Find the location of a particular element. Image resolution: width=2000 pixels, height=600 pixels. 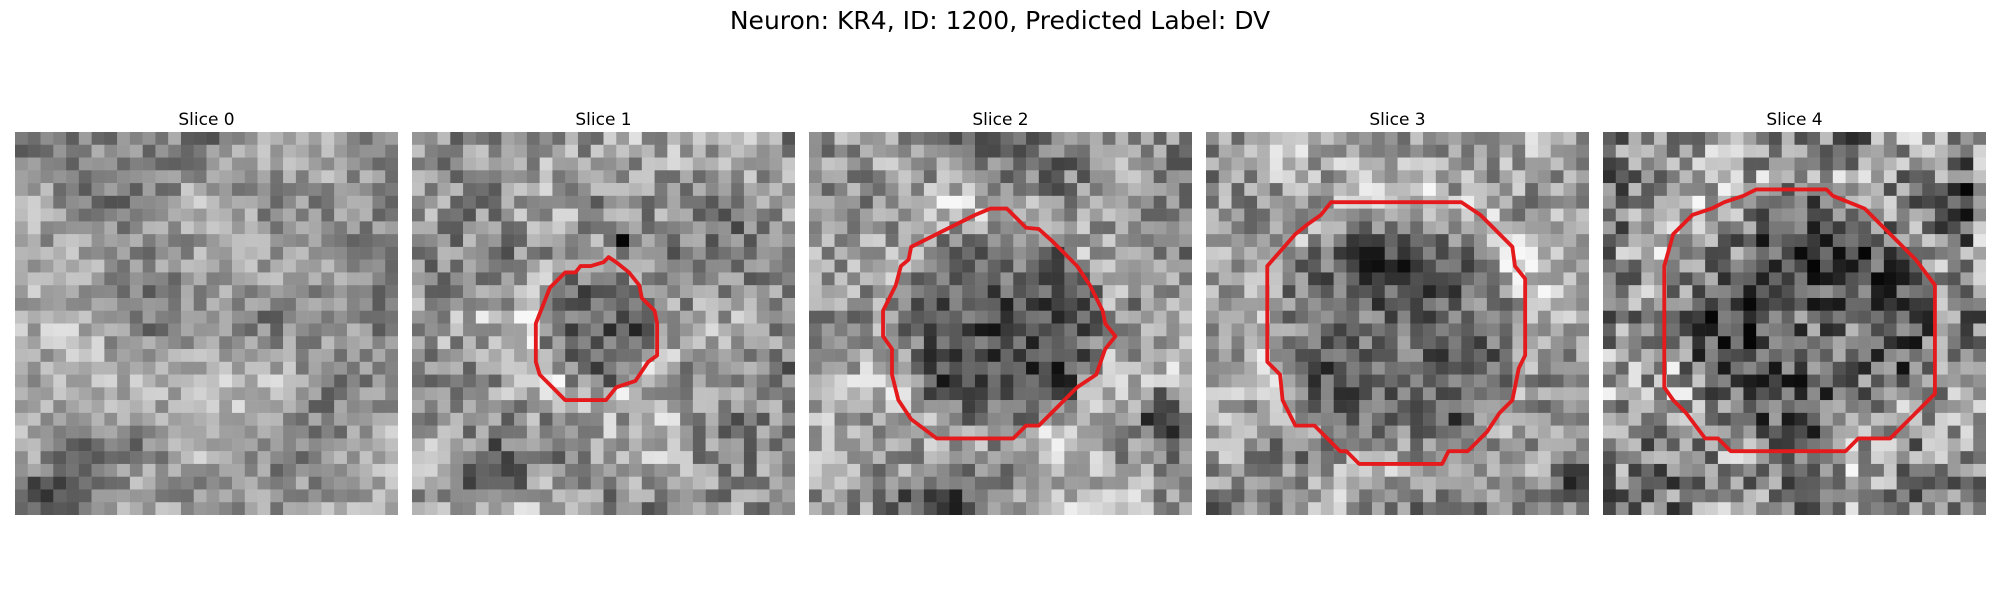

slice-panel-1: Slice 1 is located at coordinates (603, 311).